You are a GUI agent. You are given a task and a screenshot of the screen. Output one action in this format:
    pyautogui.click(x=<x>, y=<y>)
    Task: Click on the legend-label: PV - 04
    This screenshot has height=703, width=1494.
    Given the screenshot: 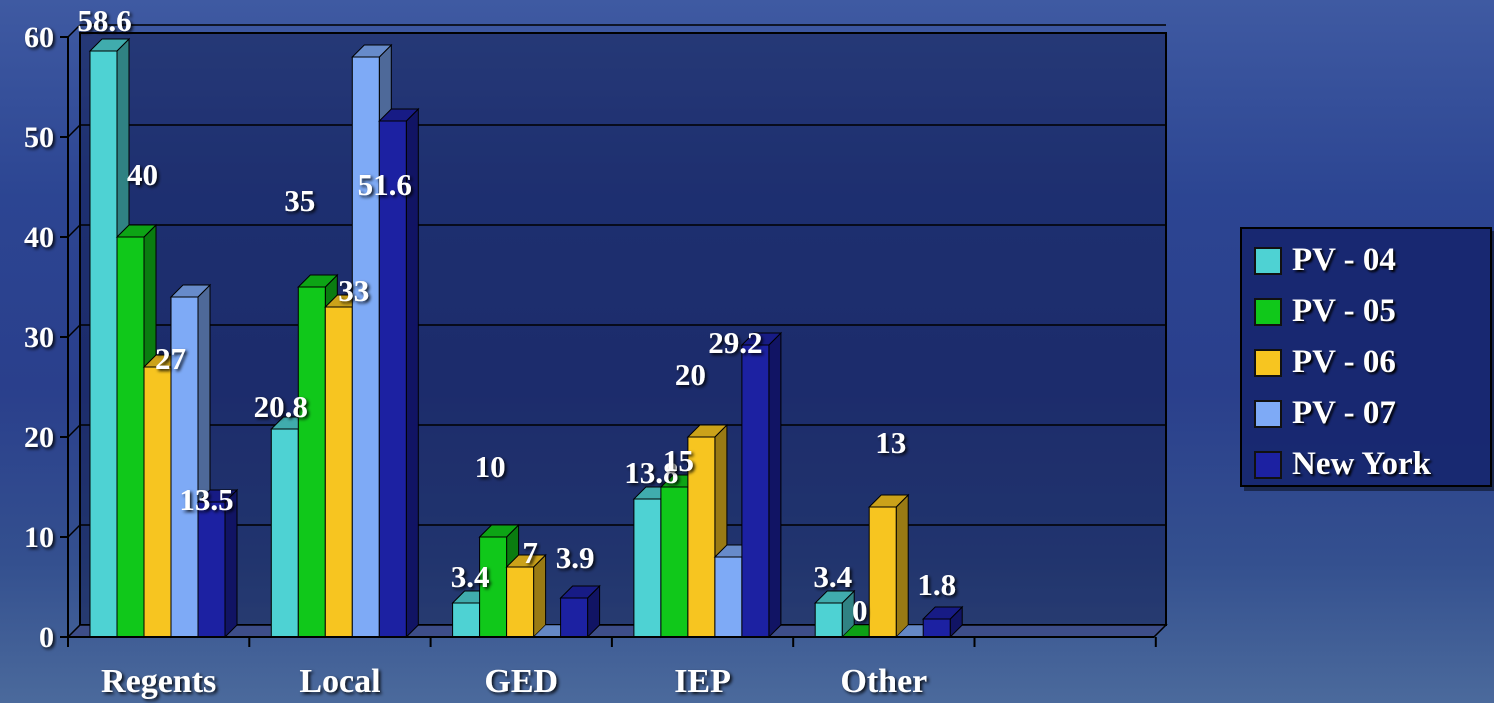 What is the action you would take?
    pyautogui.click(x=1344, y=260)
    